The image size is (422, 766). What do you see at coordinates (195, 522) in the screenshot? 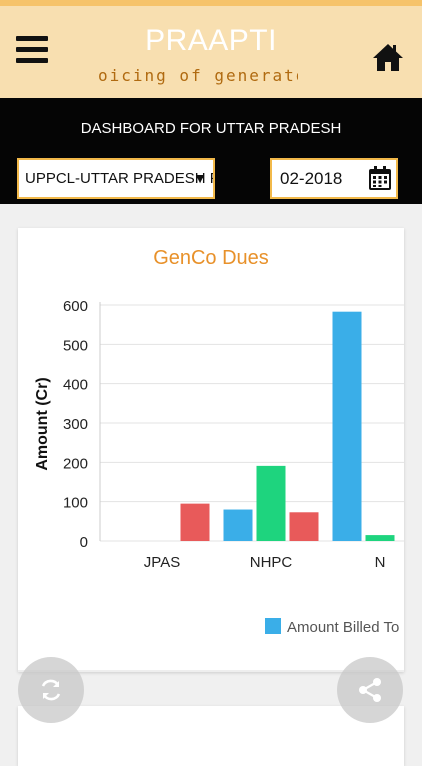
I see `bar-jpas-series2` at bounding box center [195, 522].